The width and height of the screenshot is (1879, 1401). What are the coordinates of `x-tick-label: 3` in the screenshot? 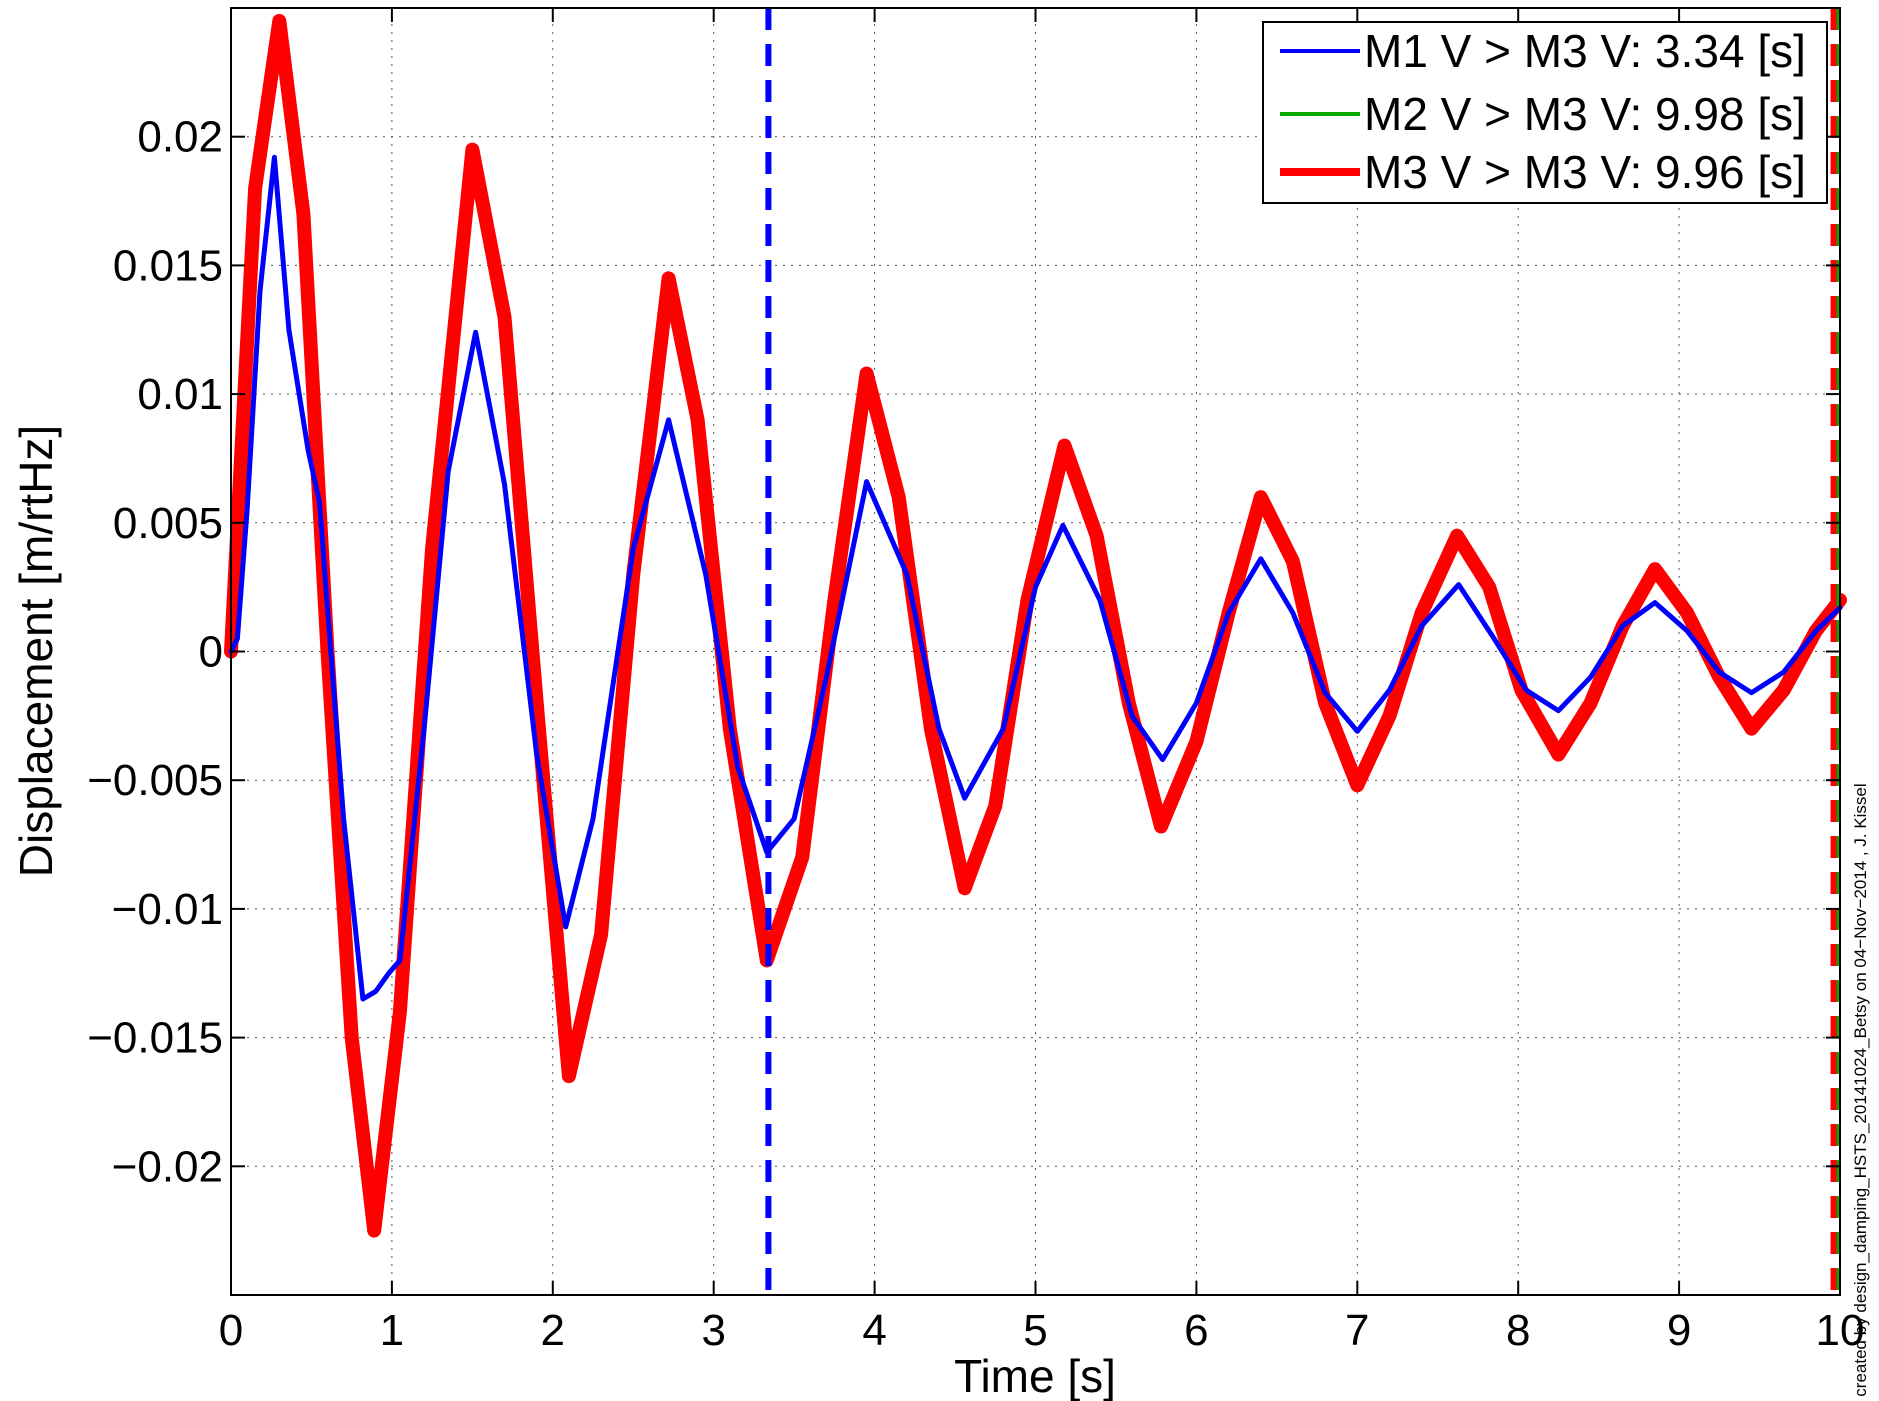 It's located at (713, 1330).